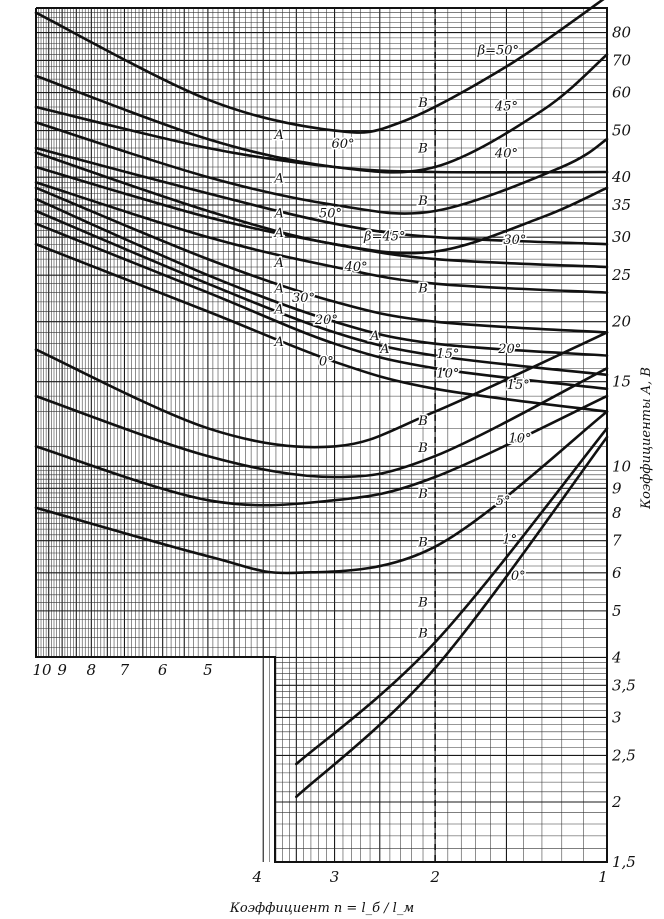  I want to click on curve-angle-label: 5°, so click(503, 501).